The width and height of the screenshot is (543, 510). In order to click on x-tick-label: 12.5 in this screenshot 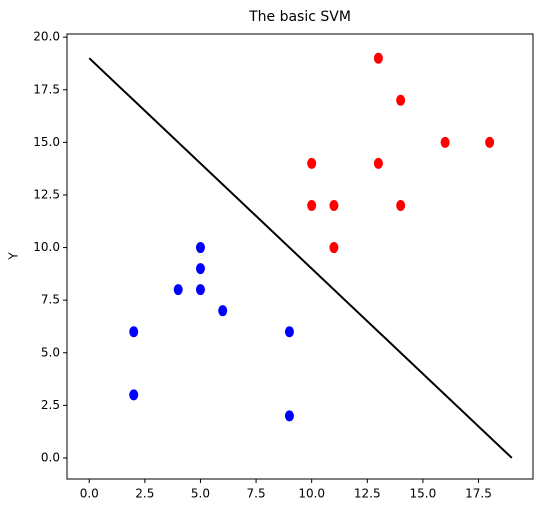, I will do `click(367, 494)`.